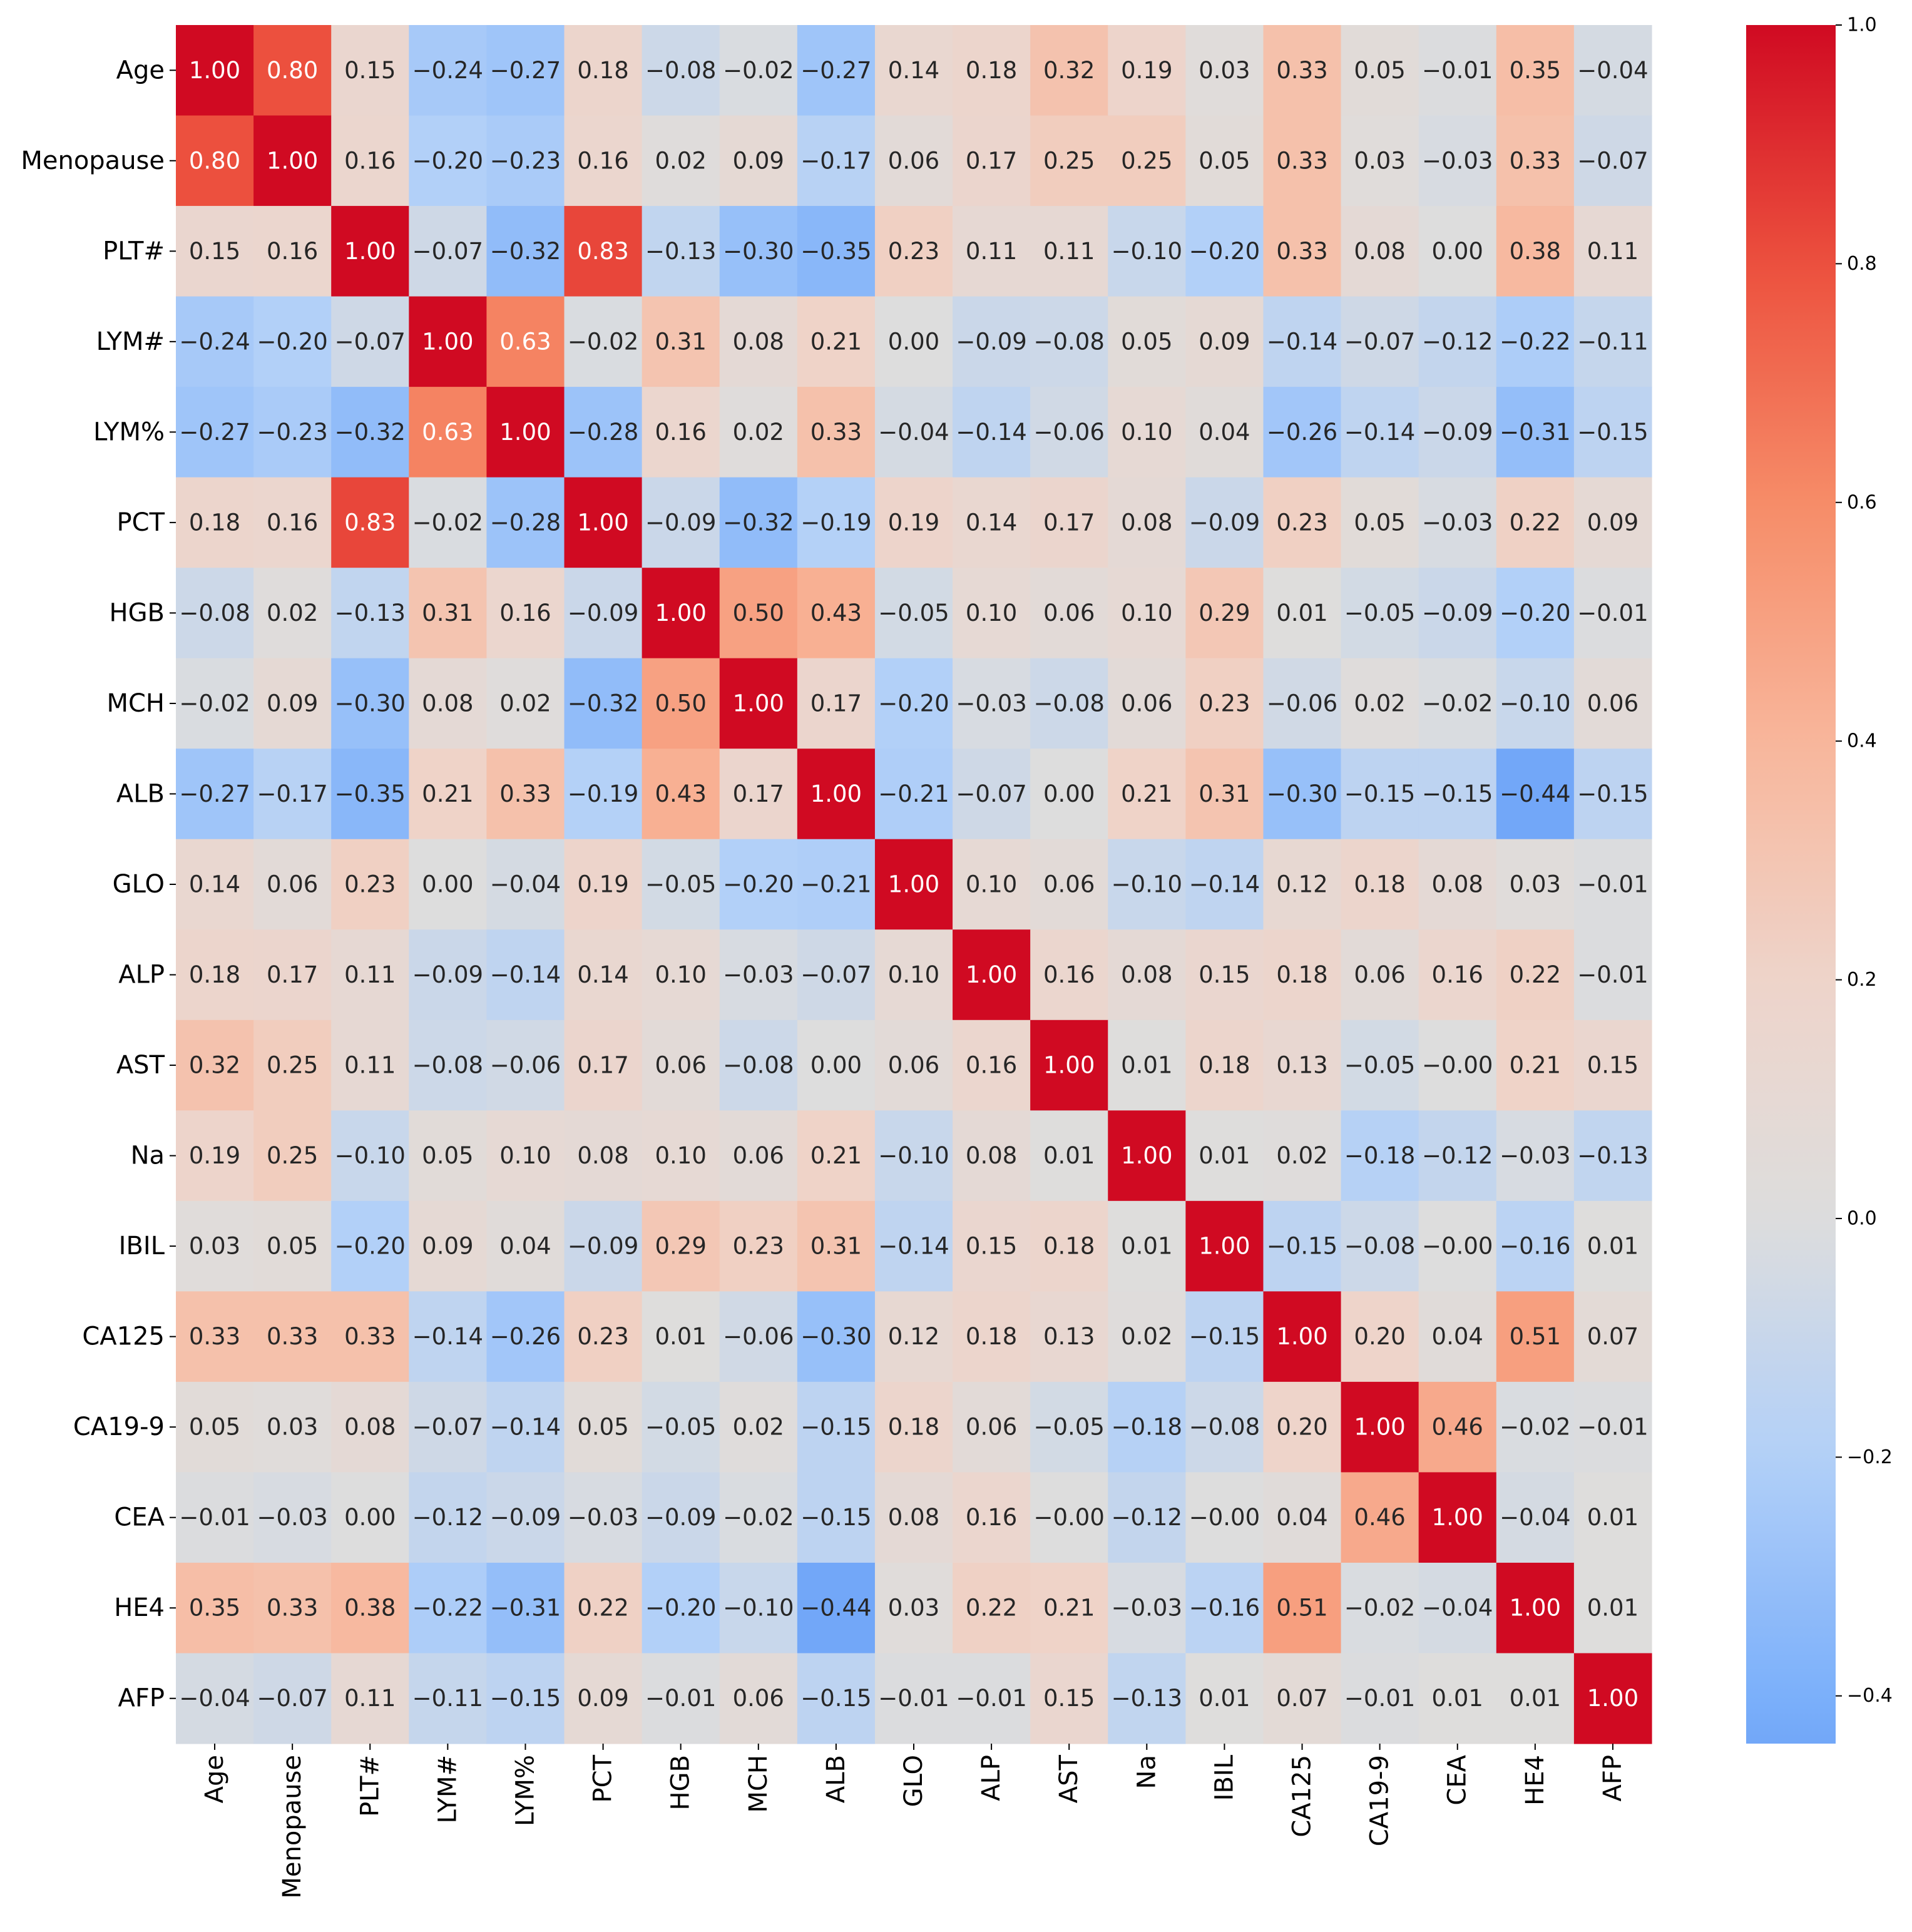  What do you see at coordinates (292, 432) in the screenshot?
I see `cell-value-label: −0.23` at bounding box center [292, 432].